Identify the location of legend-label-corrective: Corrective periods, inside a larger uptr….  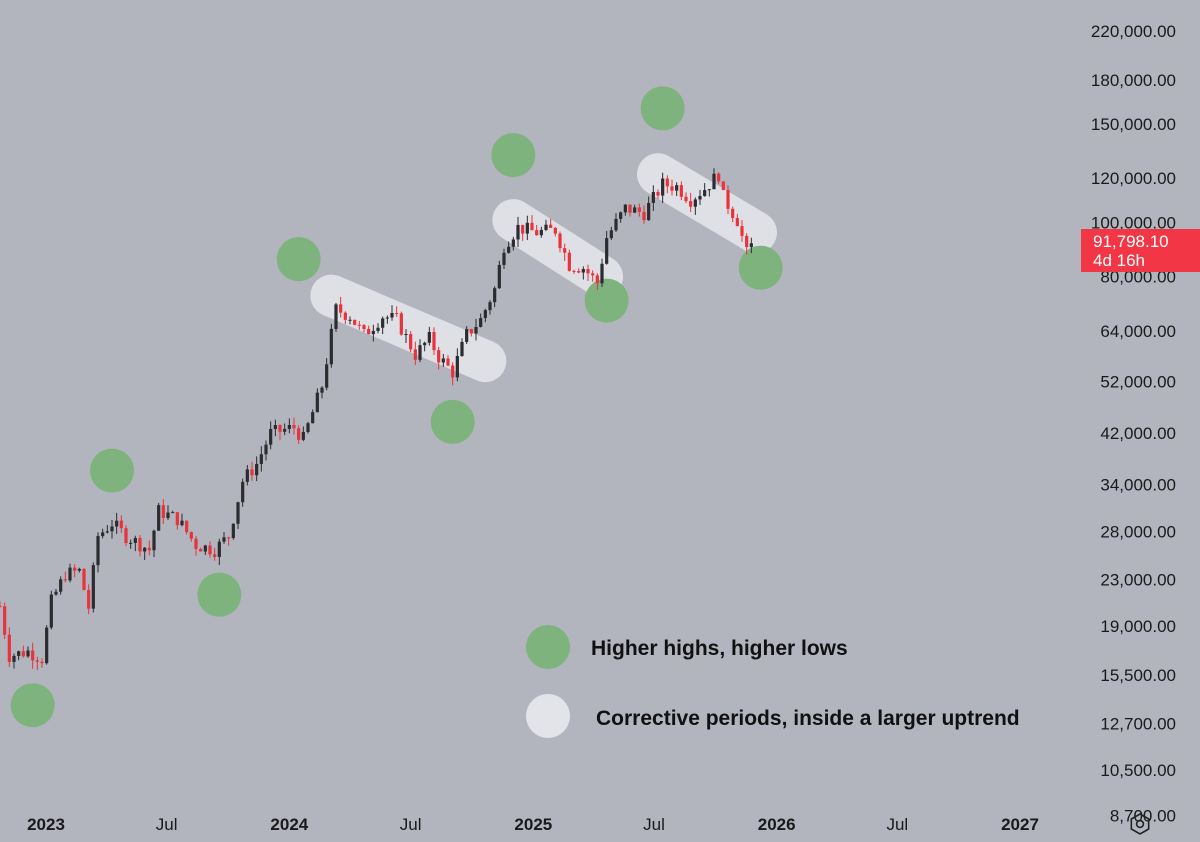
(808, 718).